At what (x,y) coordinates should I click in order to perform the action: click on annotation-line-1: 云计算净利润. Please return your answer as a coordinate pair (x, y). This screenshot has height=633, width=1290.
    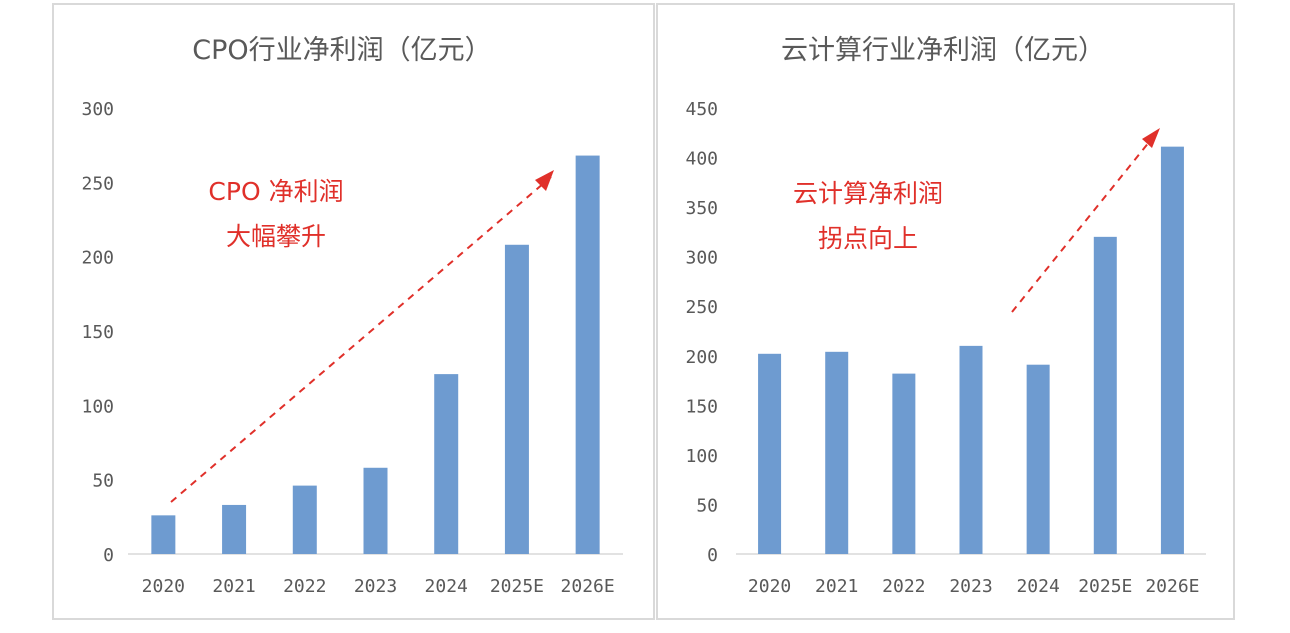
    Looking at the image, I should click on (868, 193).